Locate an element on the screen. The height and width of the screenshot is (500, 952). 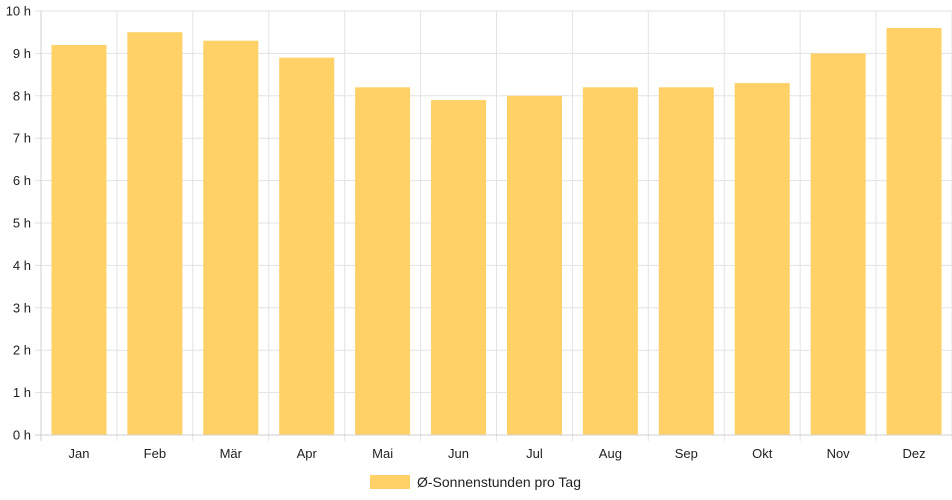
x-tick-label: Jul is located at coordinates (534, 453).